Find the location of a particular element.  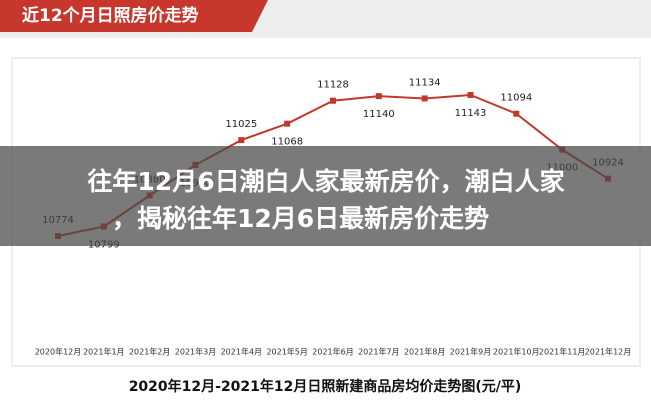

data-label: 11094 is located at coordinates (516, 98).